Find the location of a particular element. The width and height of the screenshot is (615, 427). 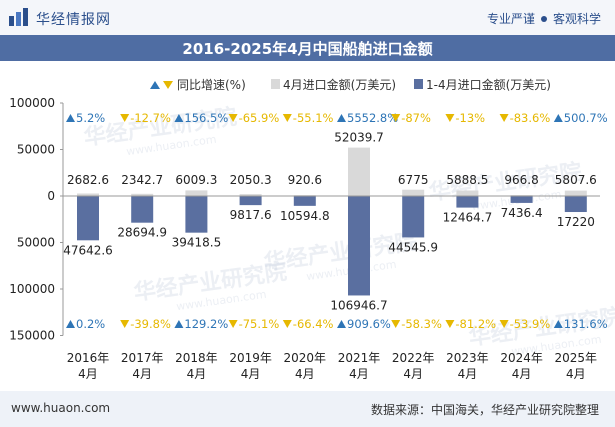

footer-url: www.huaon.com is located at coordinates (61, 408).